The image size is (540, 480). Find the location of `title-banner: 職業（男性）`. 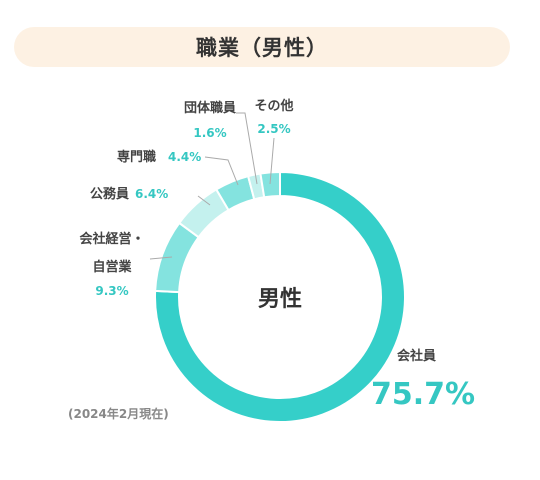

title-banner: 職業（男性） is located at coordinates (262, 47).